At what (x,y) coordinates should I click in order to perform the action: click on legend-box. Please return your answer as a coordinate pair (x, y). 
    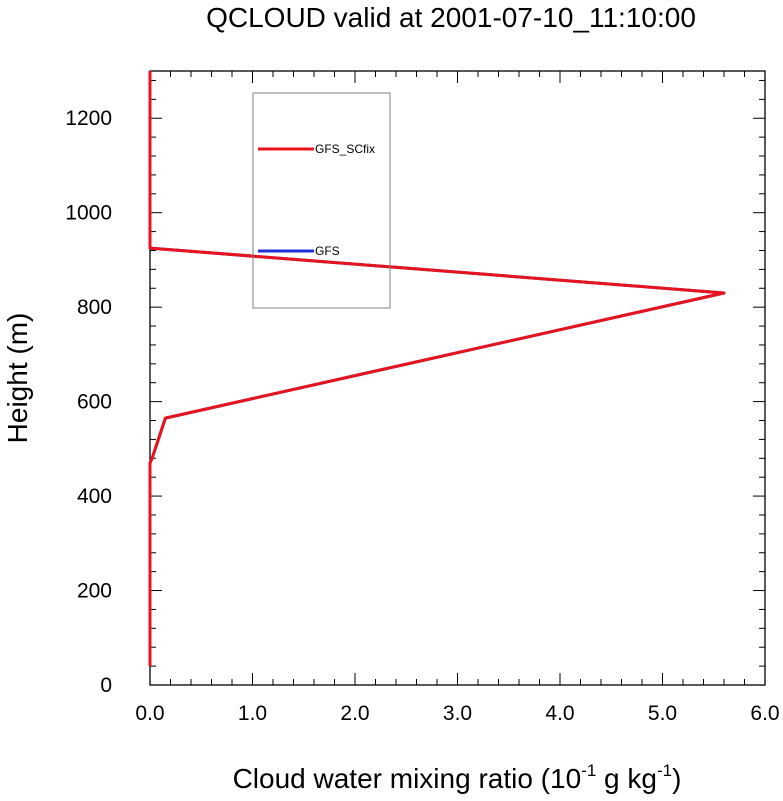
    Looking at the image, I should click on (321, 200).